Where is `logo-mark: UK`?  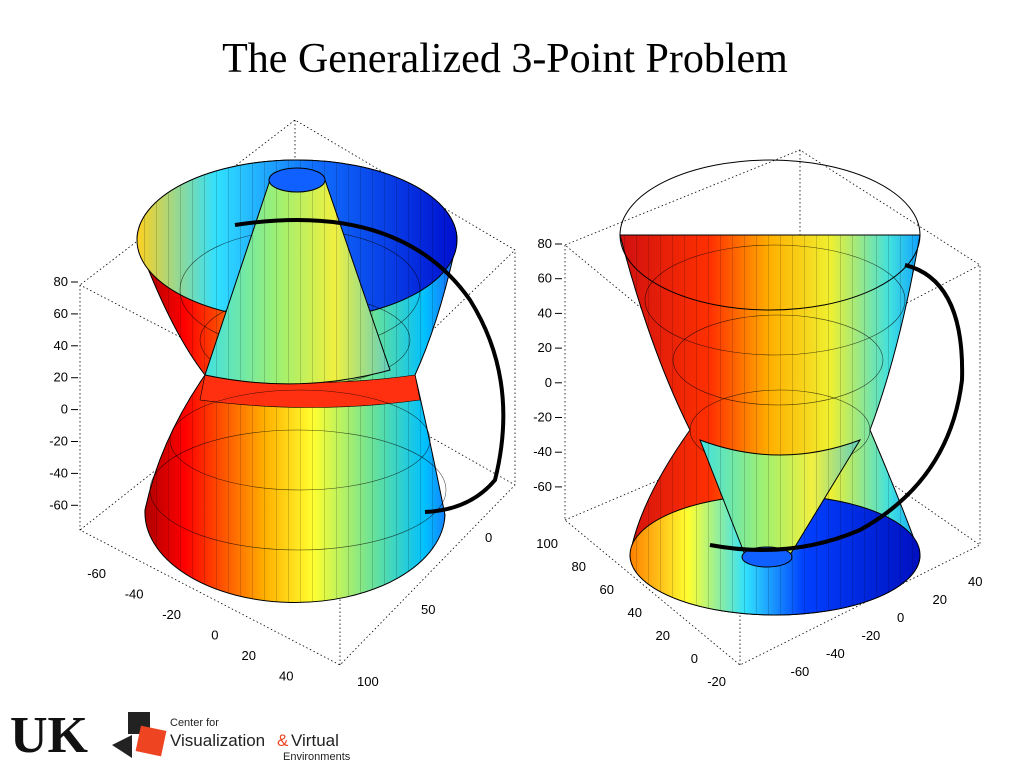
logo-mark: UK is located at coordinates (49, 735).